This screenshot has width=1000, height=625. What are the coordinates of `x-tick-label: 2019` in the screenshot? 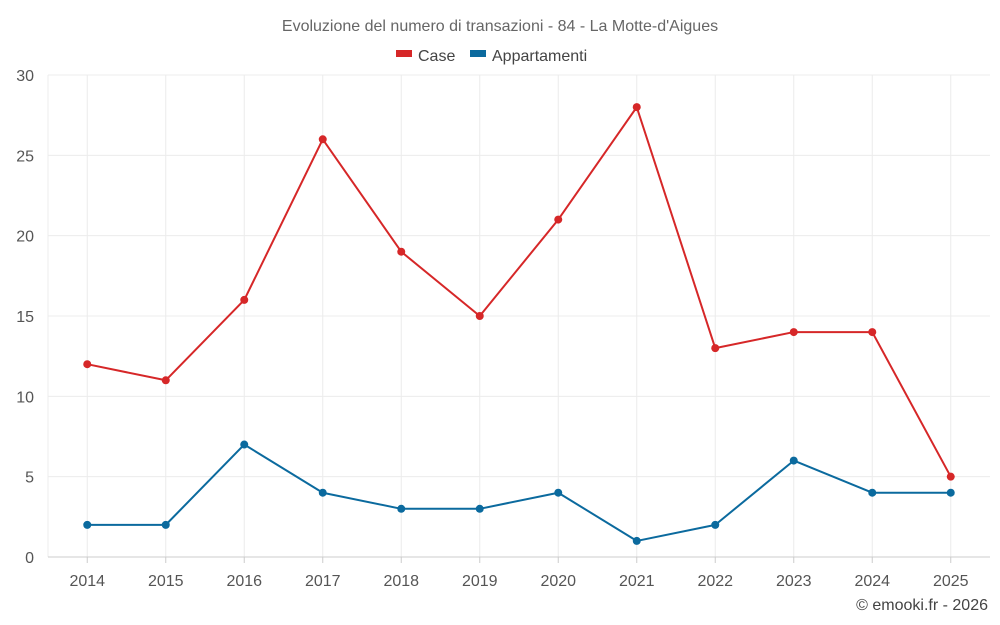 It's located at (480, 581).